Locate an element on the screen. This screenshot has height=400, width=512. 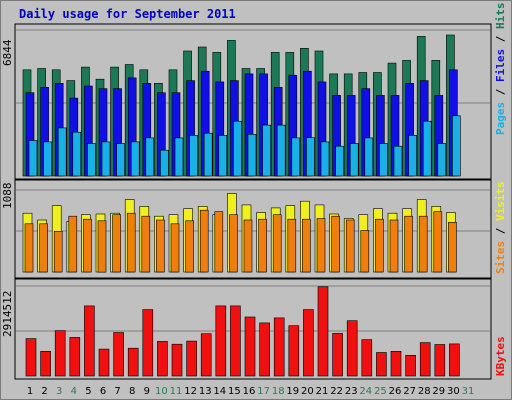
x-tick-label: 29 is located at coordinates (438, 391).